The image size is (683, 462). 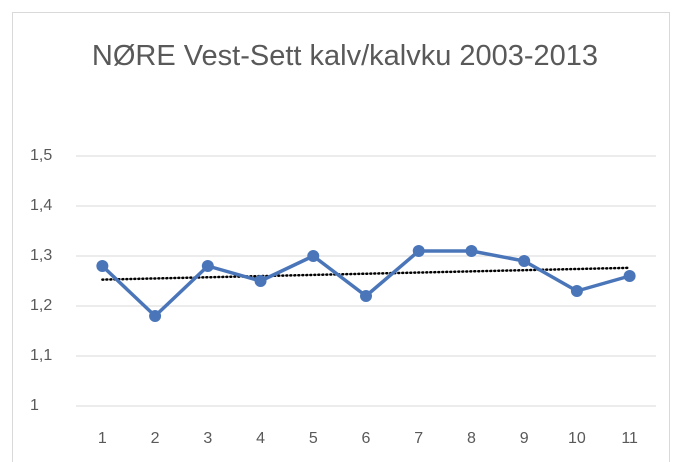 What do you see at coordinates (345, 56) in the screenshot?
I see `chart-title: NØRE Vest-Sett kalv/kalvku 2003-2013` at bounding box center [345, 56].